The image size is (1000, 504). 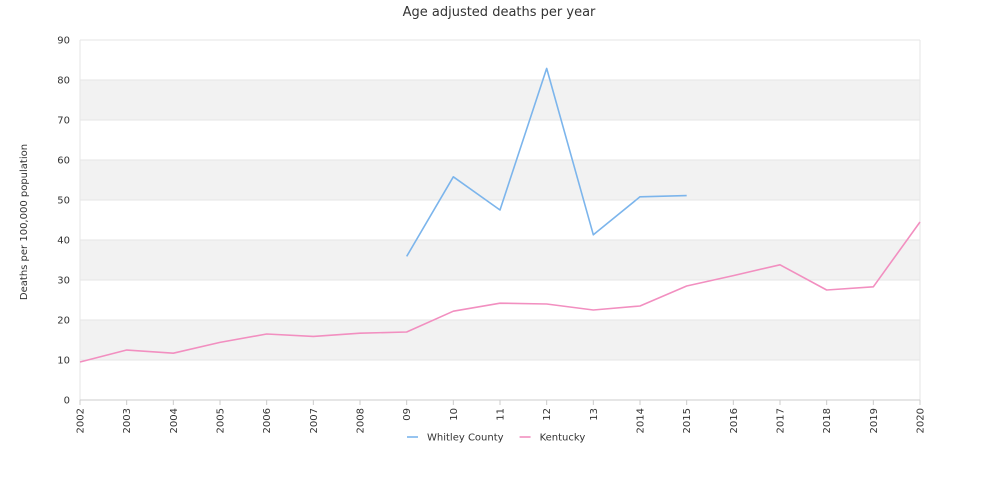 What do you see at coordinates (63, 361) in the screenshot?
I see `y-tick-label: 10` at bounding box center [63, 361].